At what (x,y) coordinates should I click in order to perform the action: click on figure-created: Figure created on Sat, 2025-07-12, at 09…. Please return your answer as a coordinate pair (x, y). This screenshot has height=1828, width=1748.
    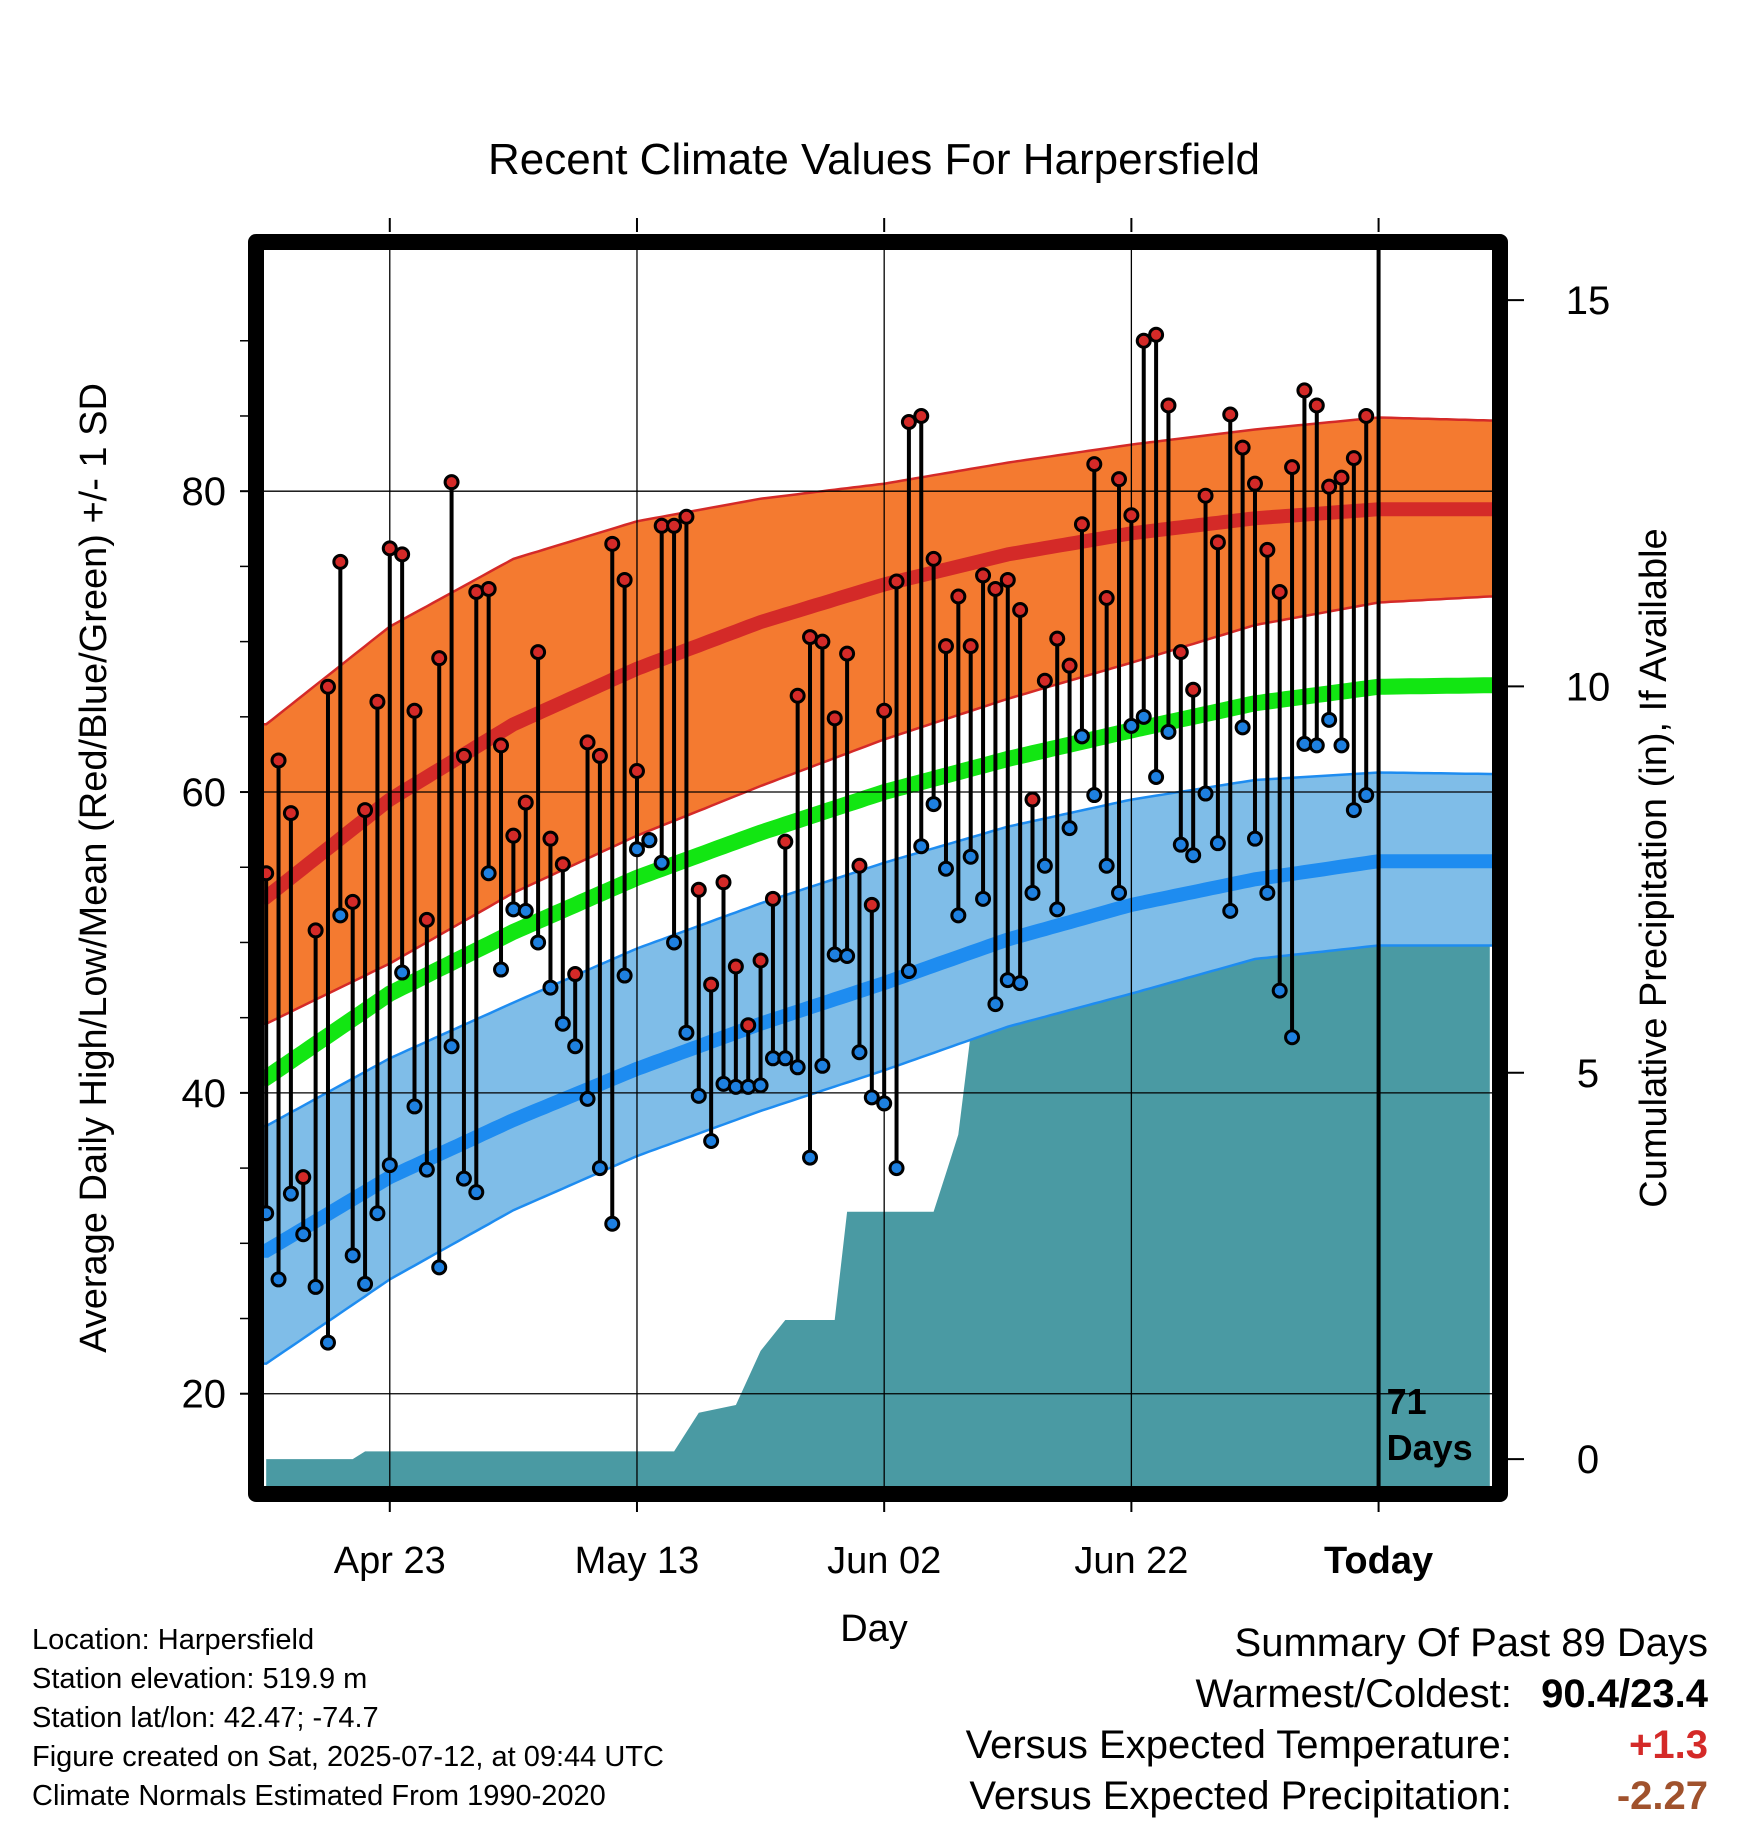
    Looking at the image, I should click on (348, 1757).